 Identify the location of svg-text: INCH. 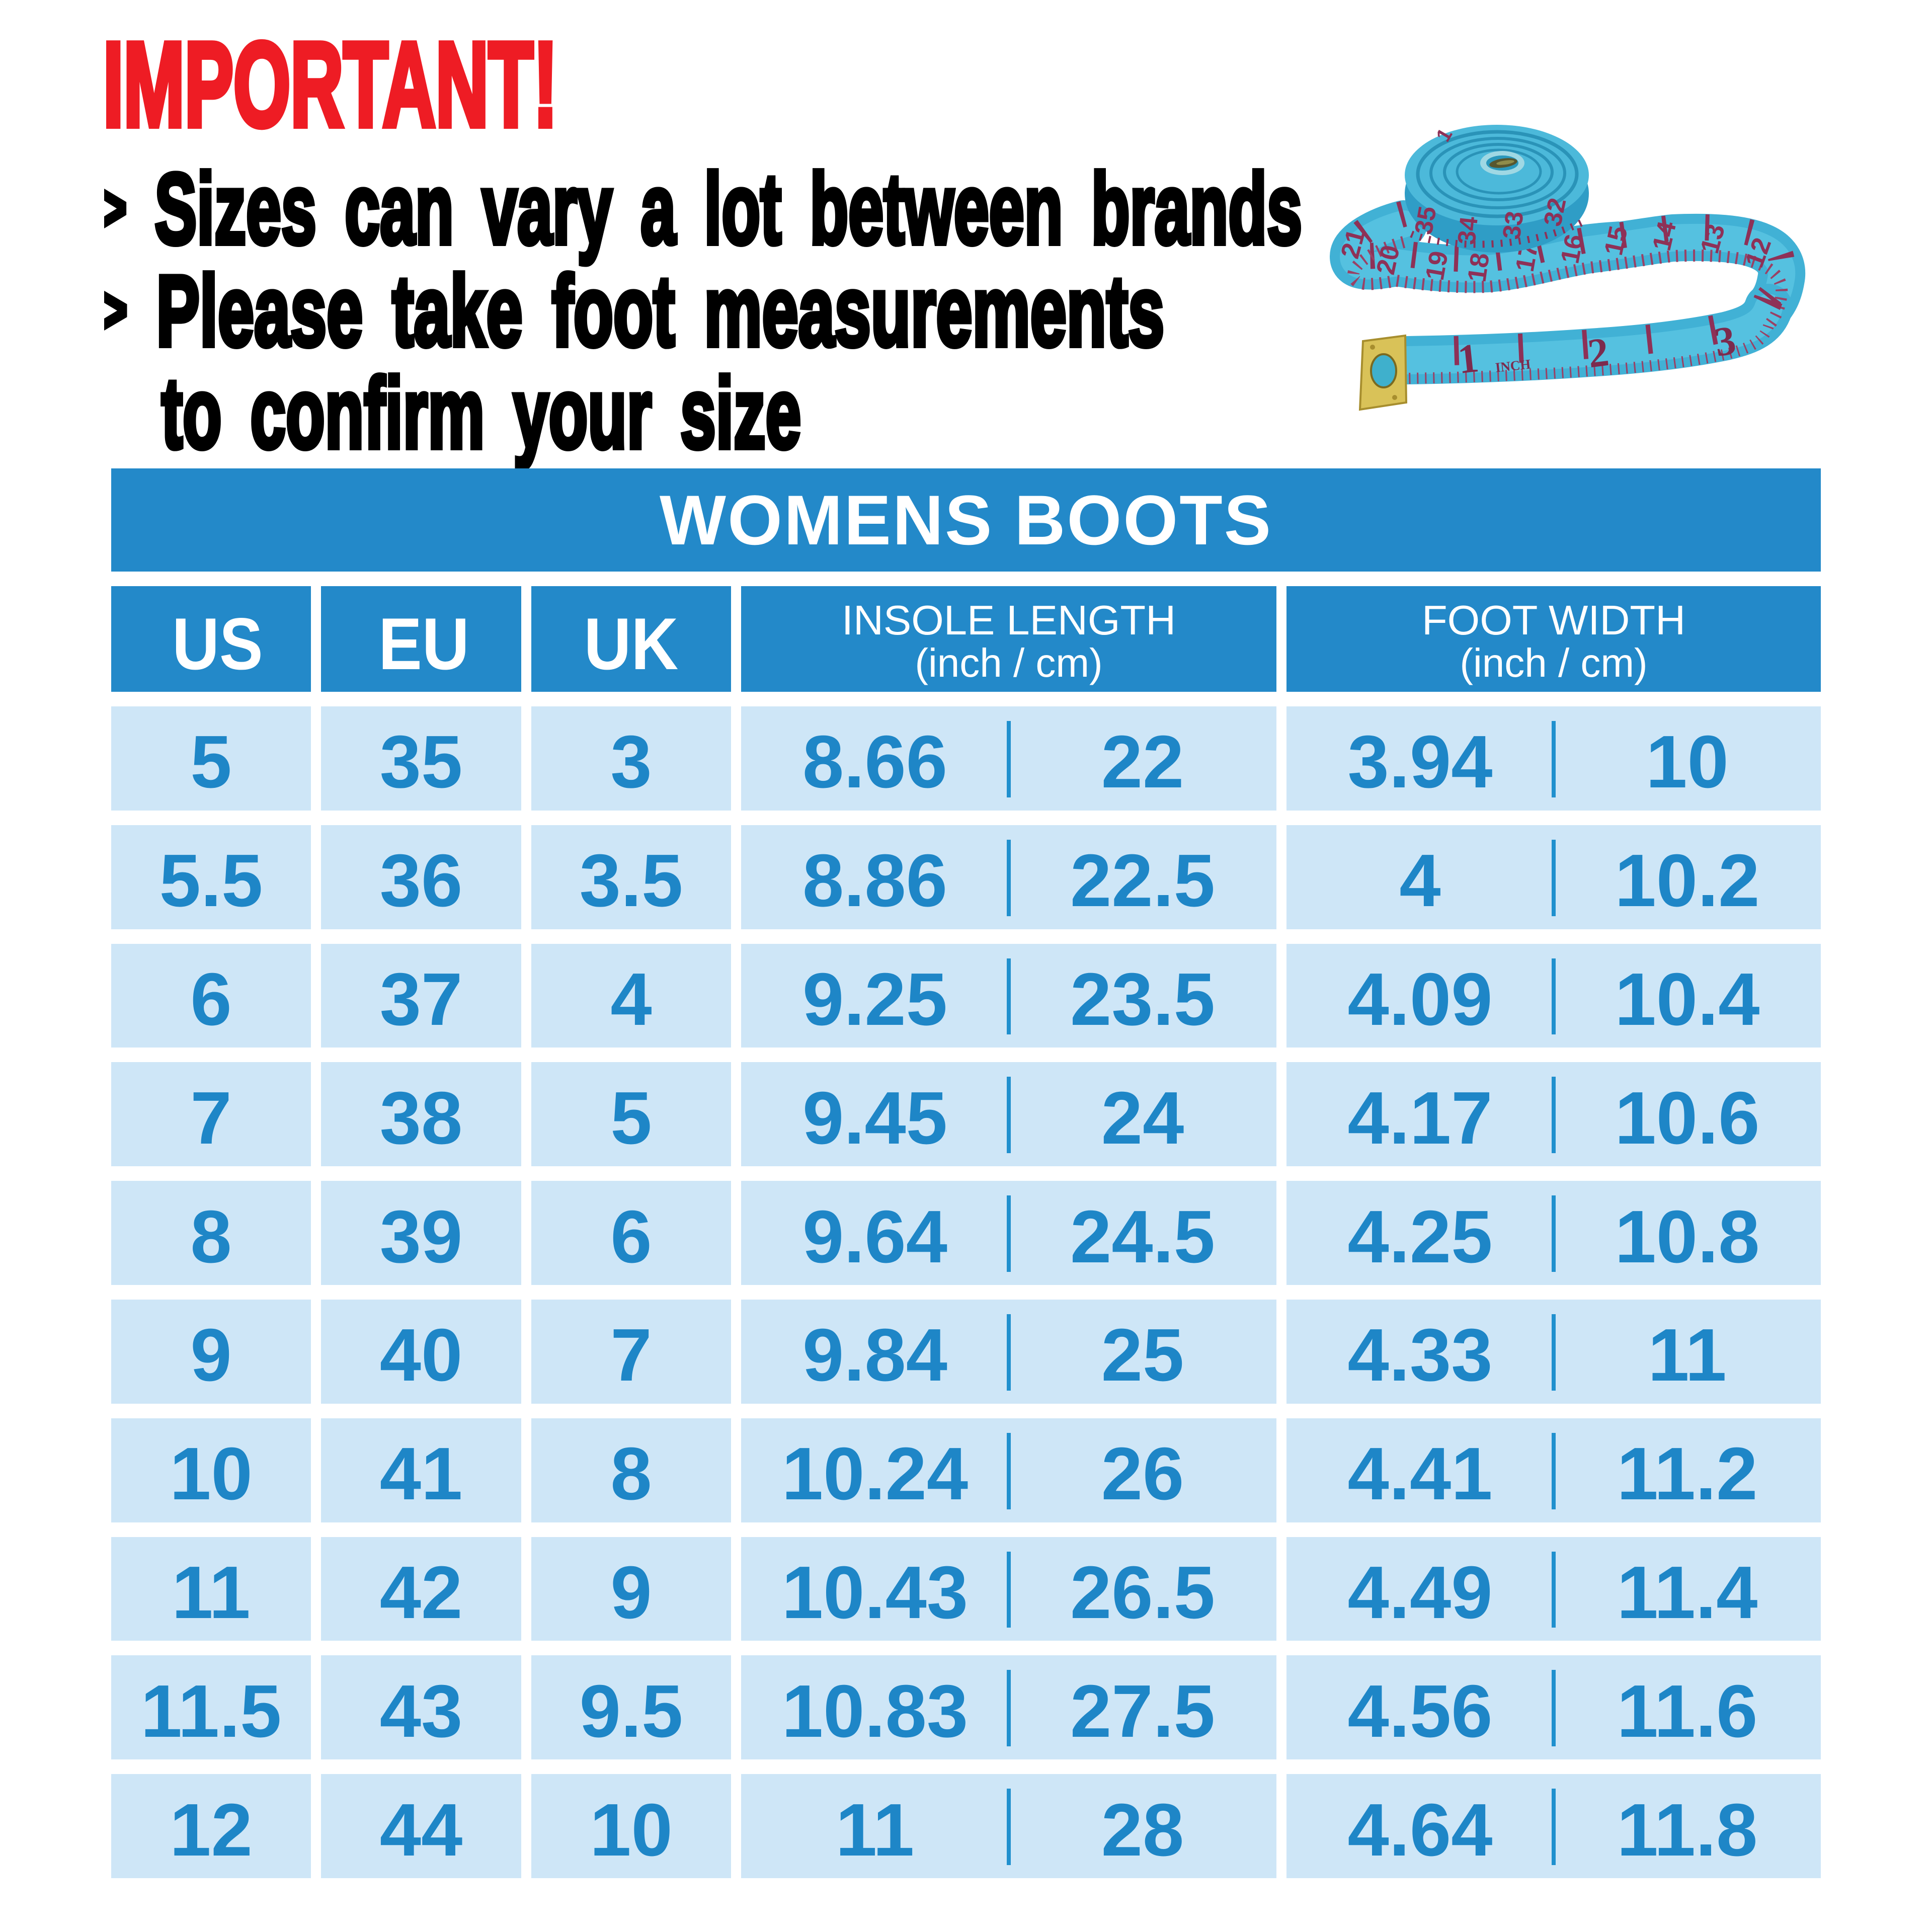
(1513, 366).